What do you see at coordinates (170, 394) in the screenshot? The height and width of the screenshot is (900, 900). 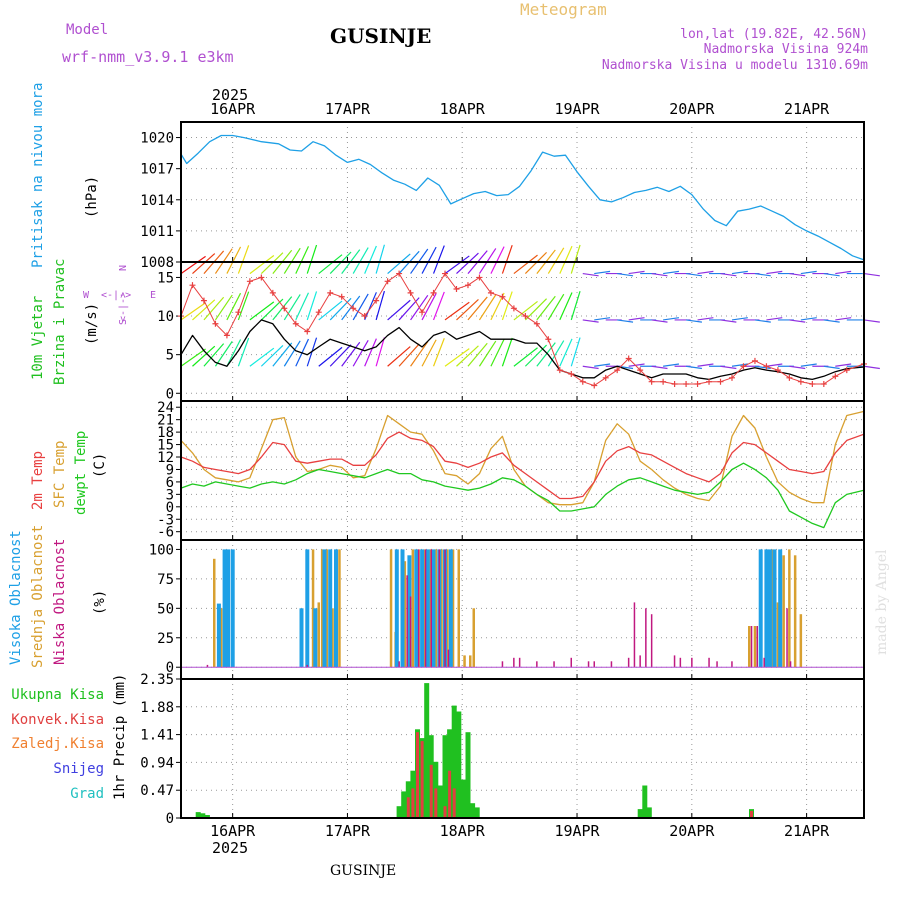 I see `wind-tick-label: 0` at bounding box center [170, 394].